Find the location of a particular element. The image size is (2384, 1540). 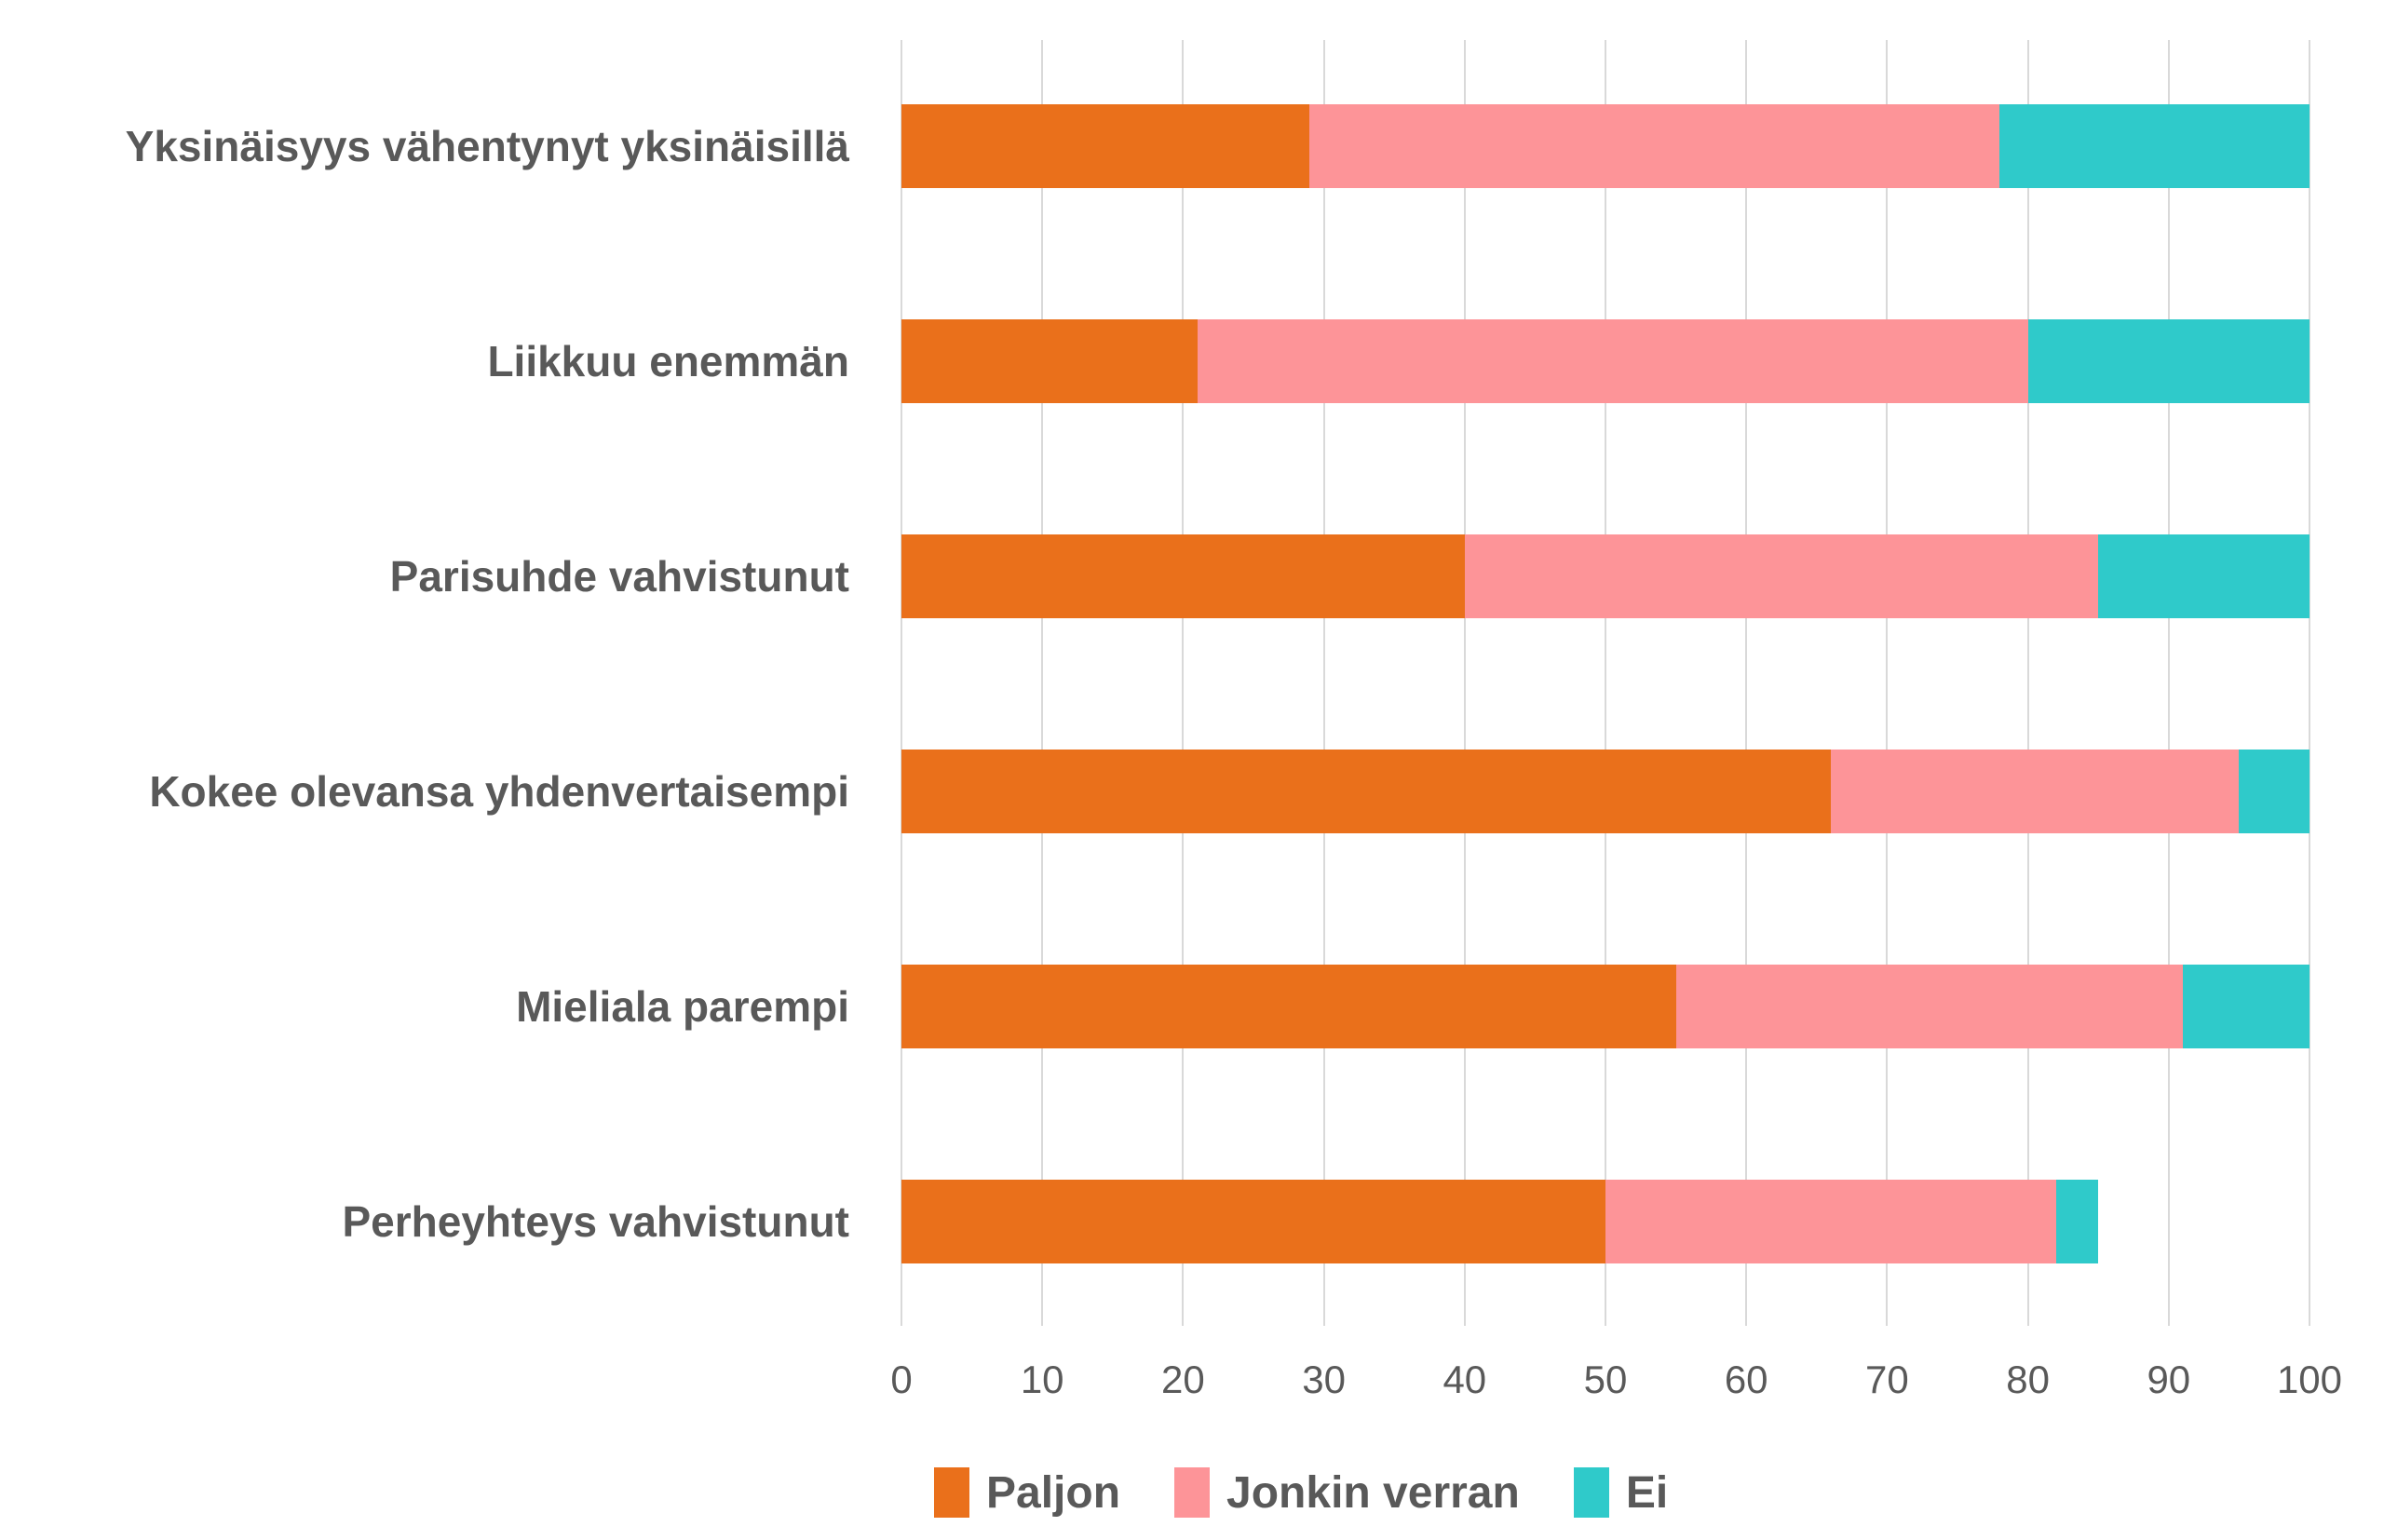

category-label-1: Liikkuu enemmän is located at coordinates (668, 361).